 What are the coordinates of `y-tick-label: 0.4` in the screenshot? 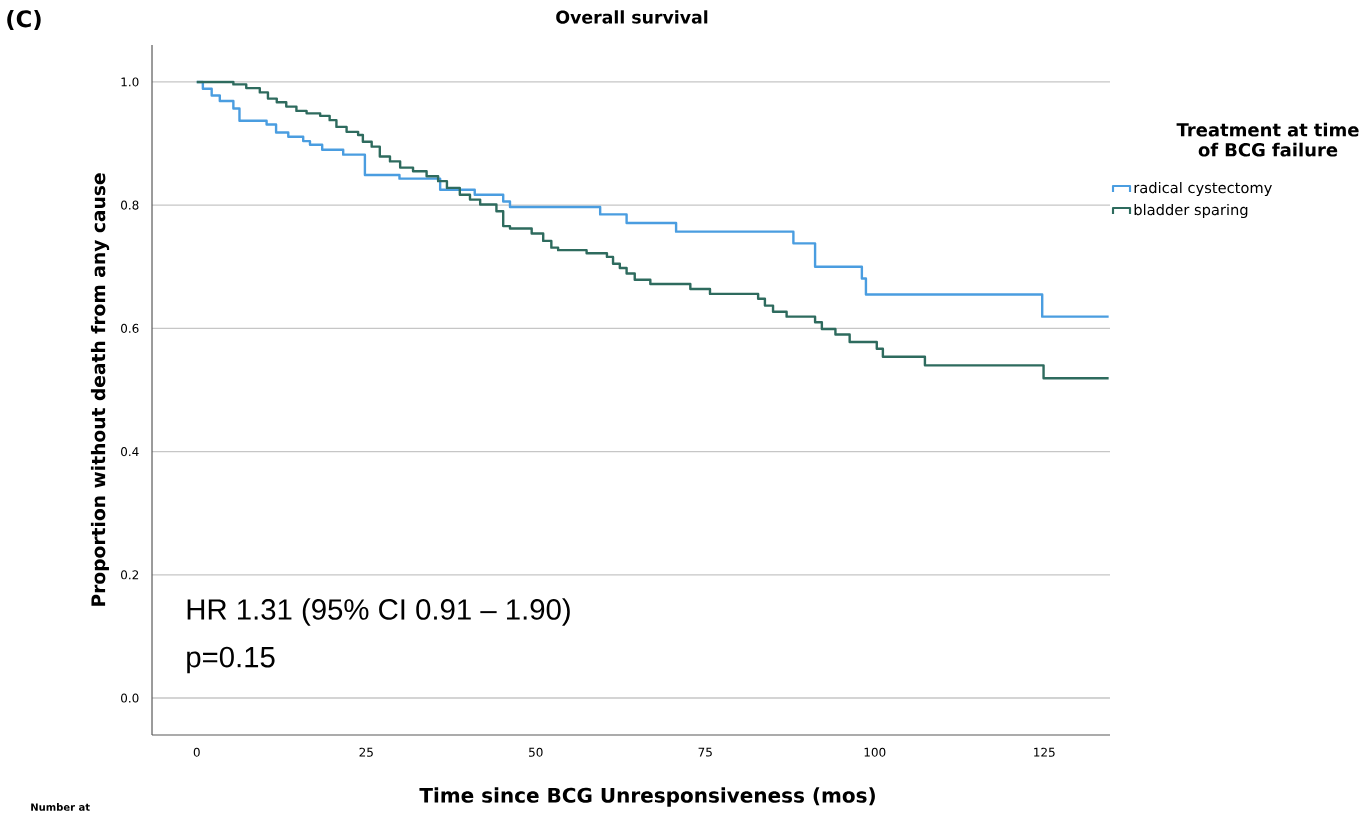 It's located at (130, 452).